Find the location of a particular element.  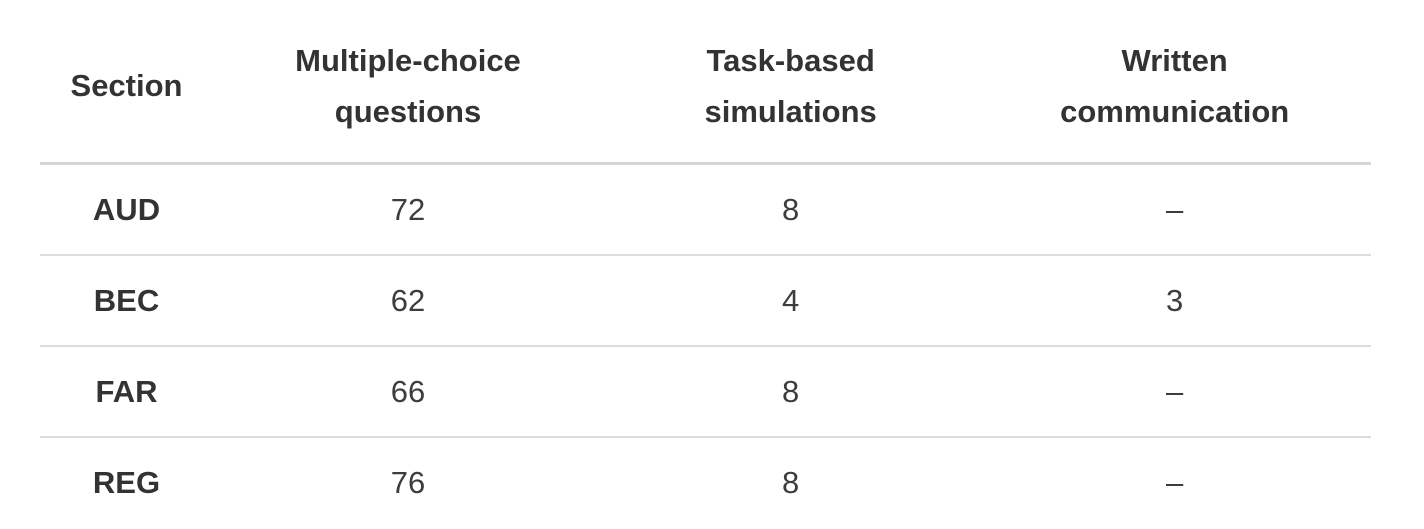

cell-value: 66 is located at coordinates (408, 392).